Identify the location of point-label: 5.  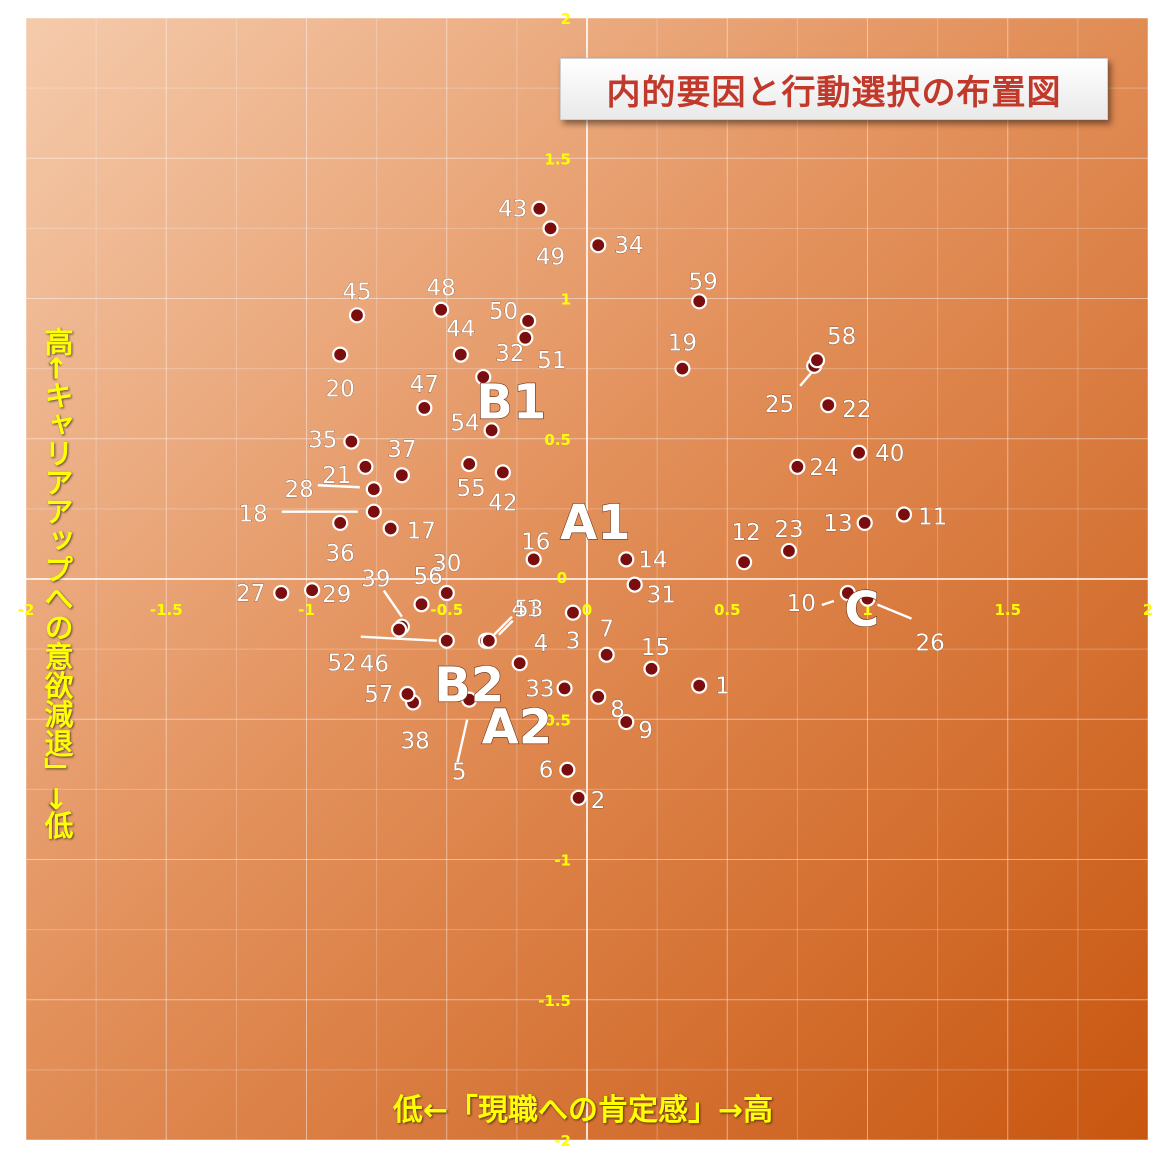
(459, 773).